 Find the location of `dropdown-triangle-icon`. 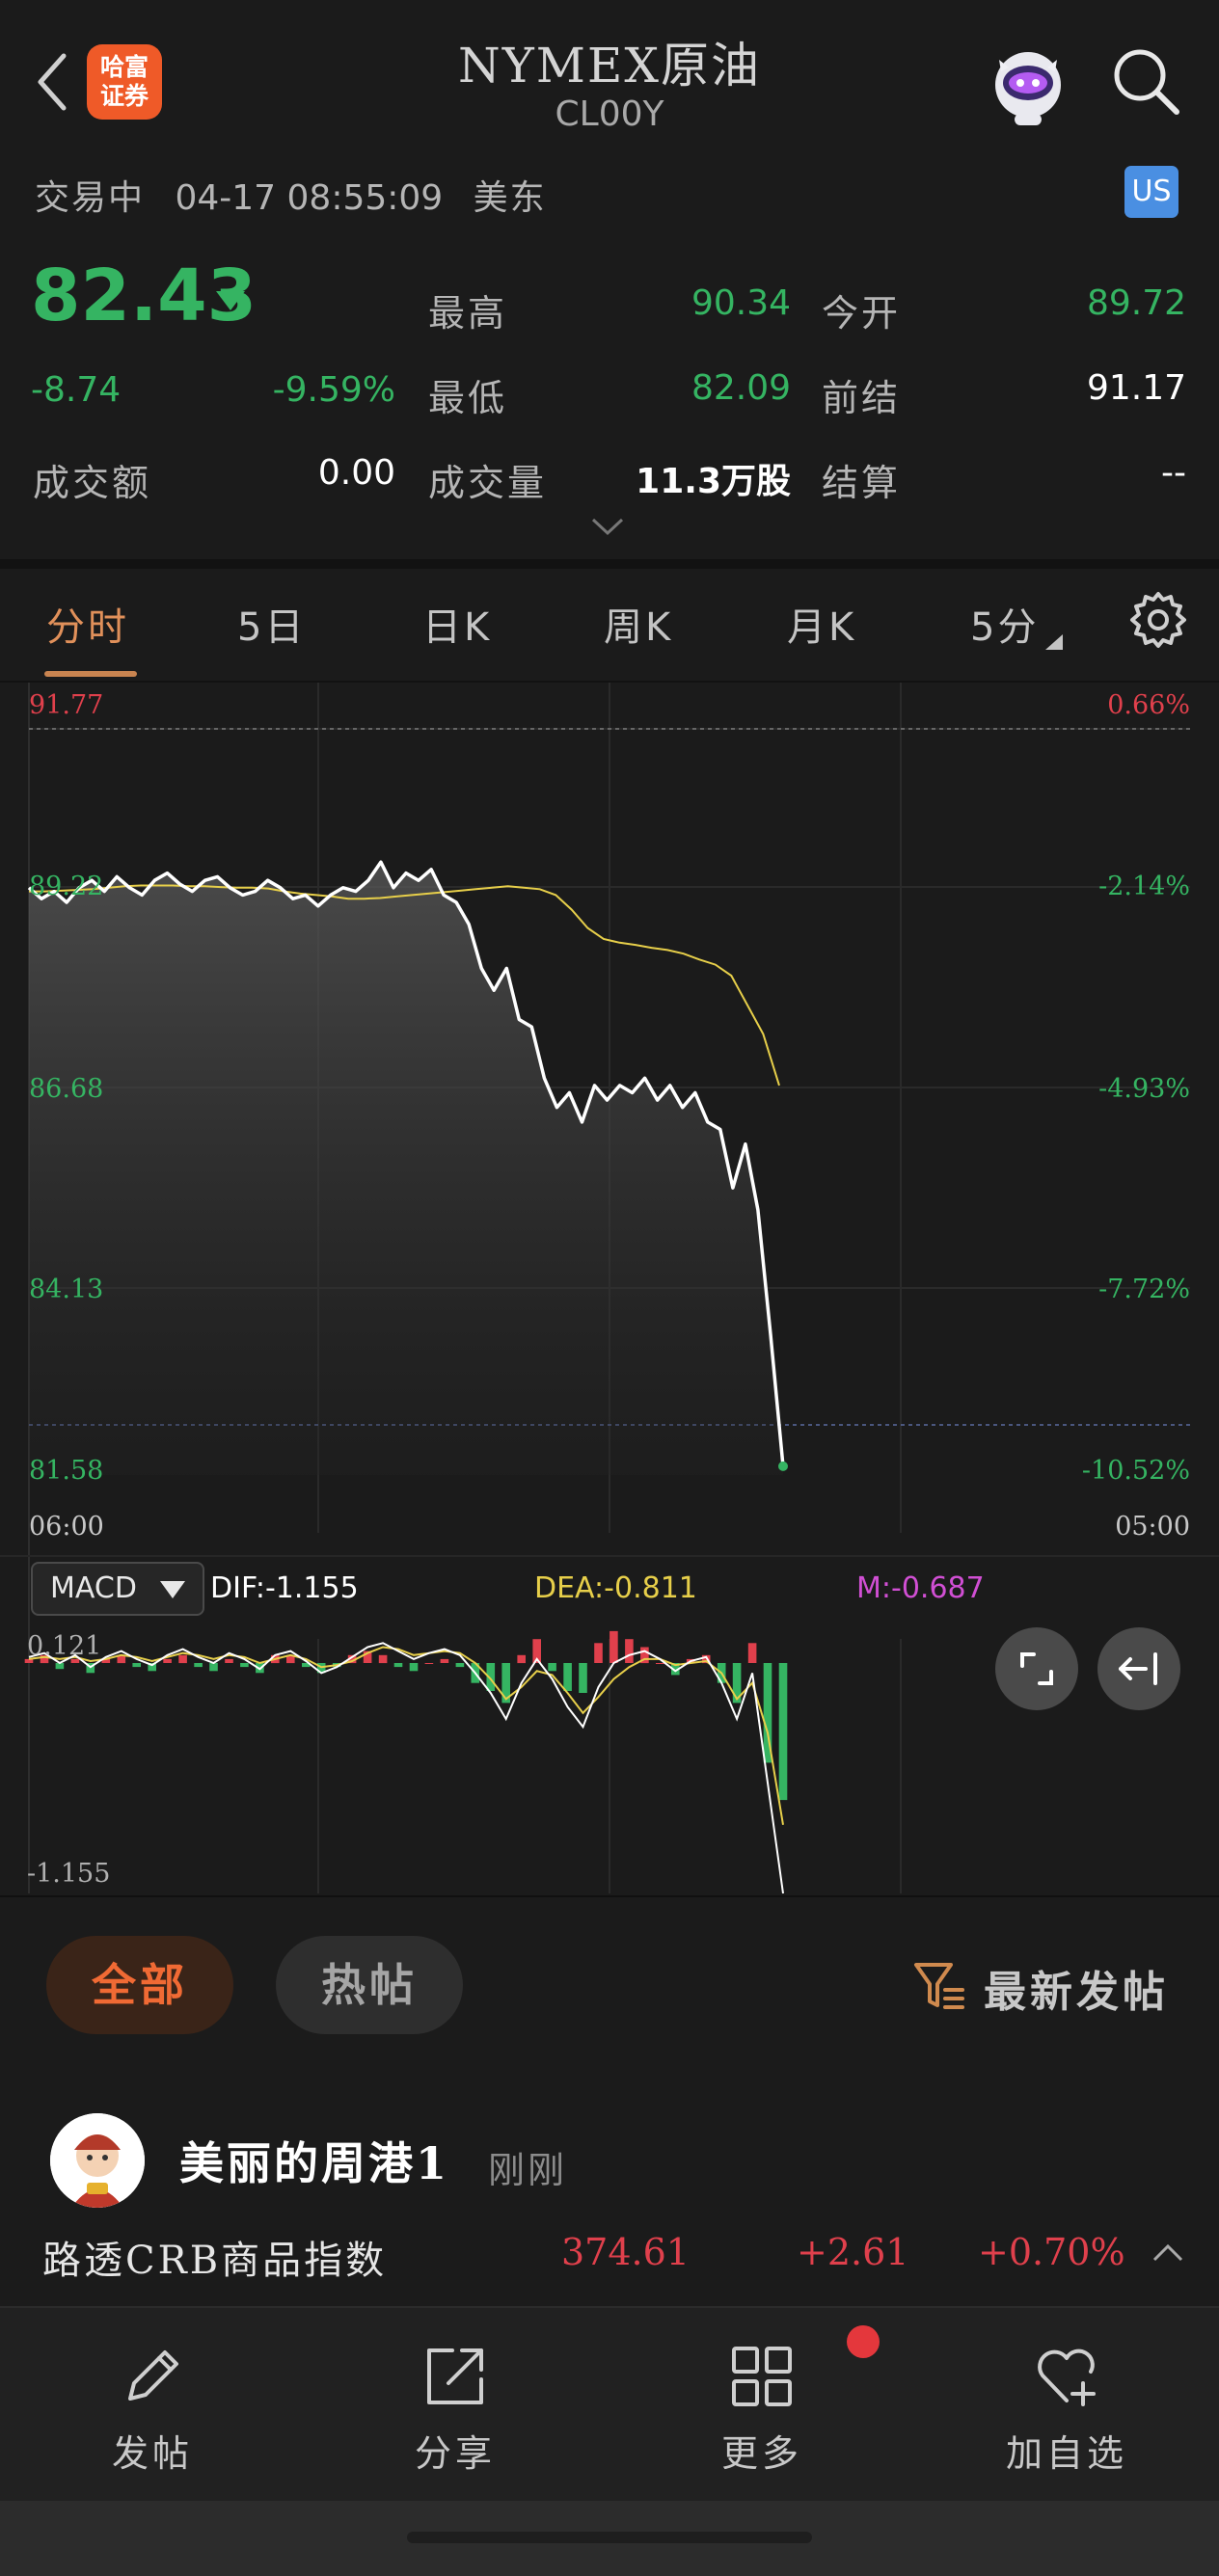

dropdown-triangle-icon is located at coordinates (1053, 642).